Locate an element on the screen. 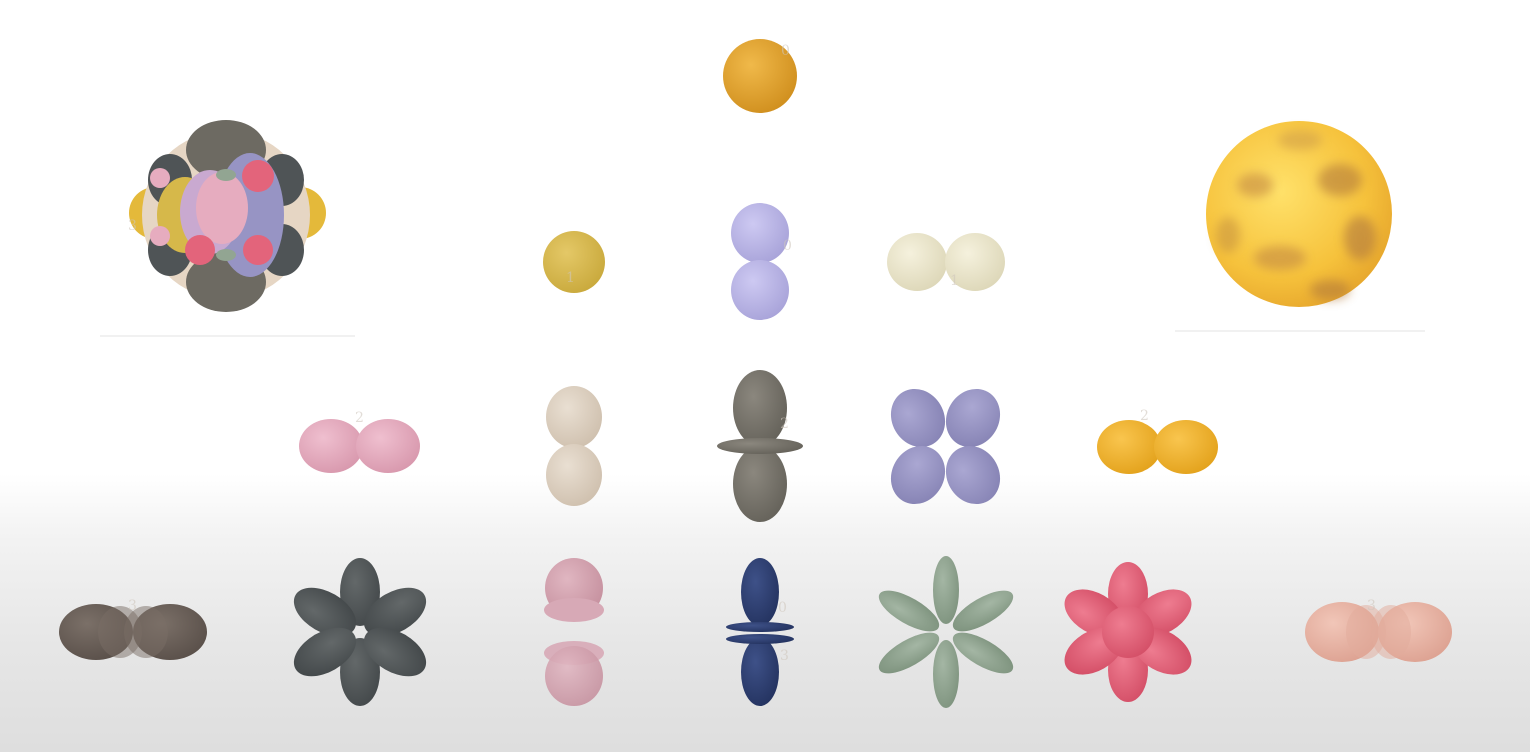  electron-cloud-sphere is located at coordinates (1299, 214).